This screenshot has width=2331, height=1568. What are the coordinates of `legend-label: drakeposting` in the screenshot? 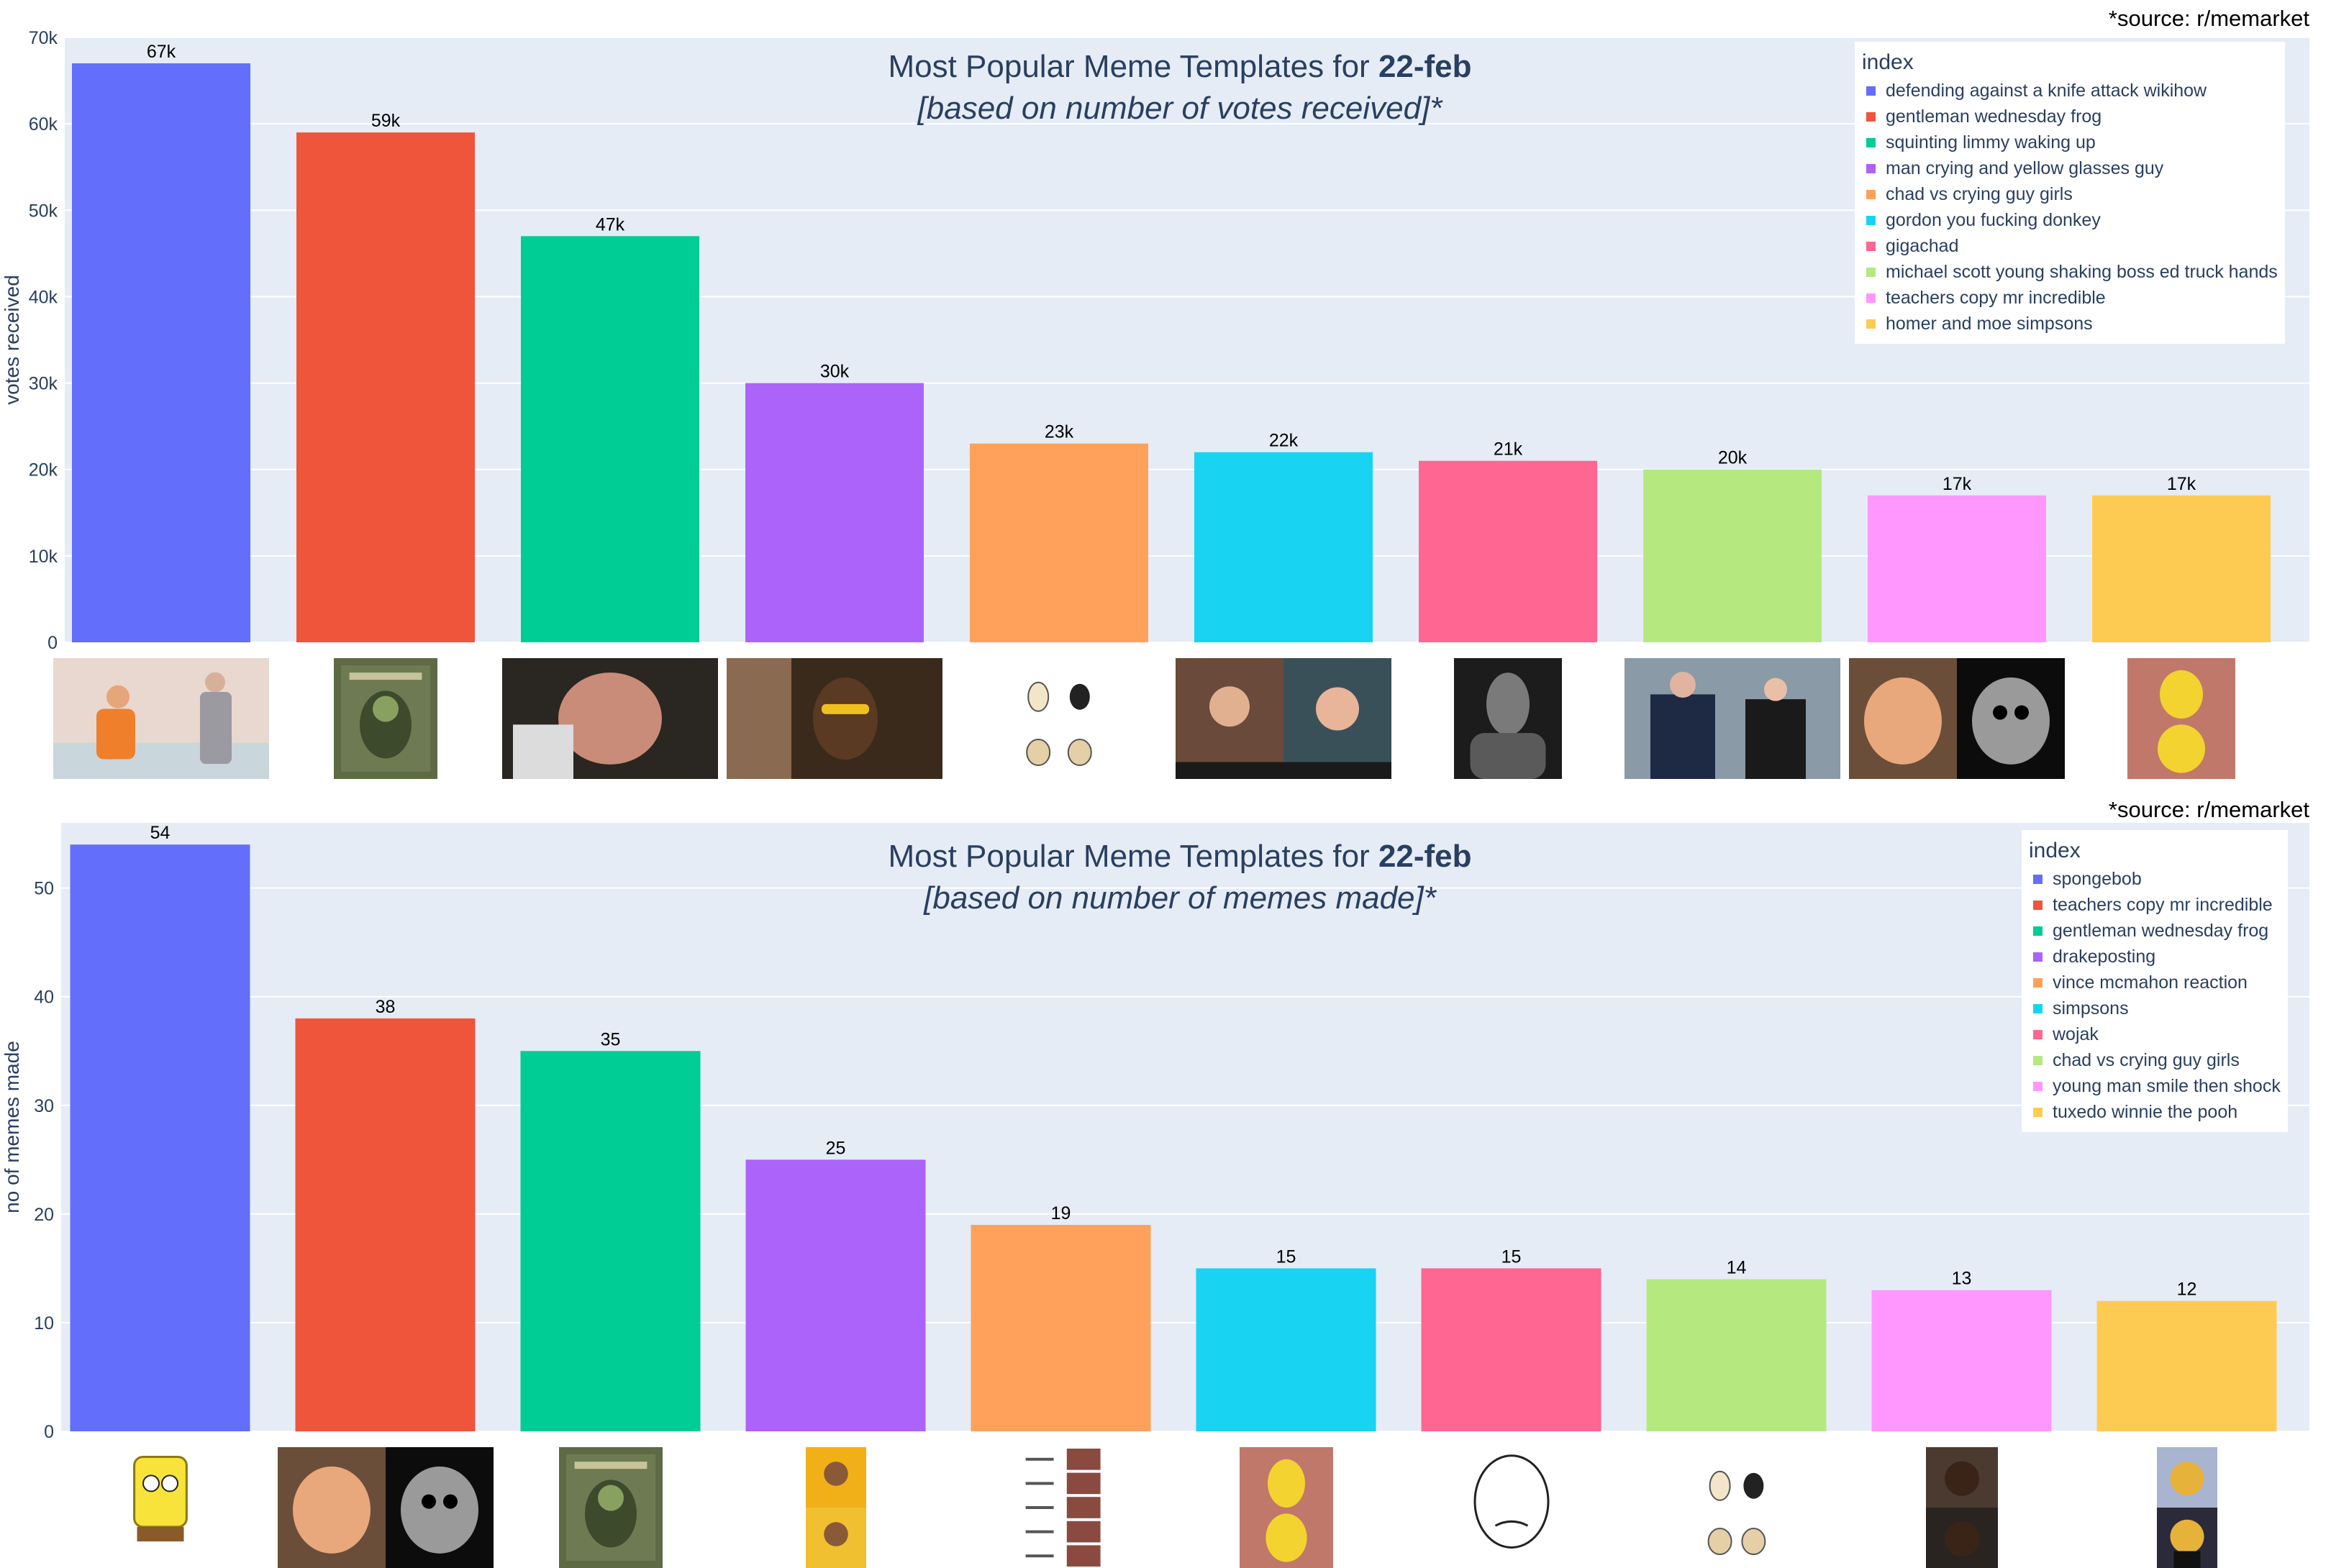 It's located at (2104, 957).